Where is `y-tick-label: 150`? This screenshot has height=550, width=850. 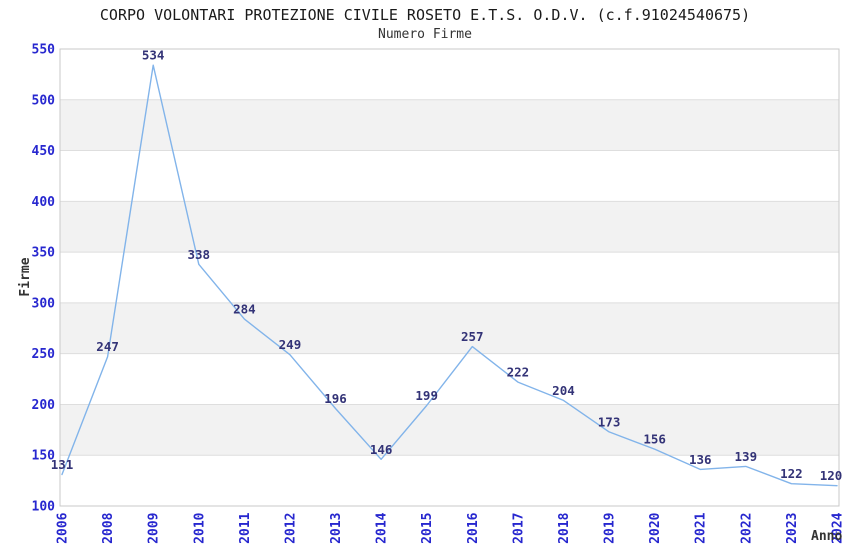 y-tick-label: 150 is located at coordinates (44, 456).